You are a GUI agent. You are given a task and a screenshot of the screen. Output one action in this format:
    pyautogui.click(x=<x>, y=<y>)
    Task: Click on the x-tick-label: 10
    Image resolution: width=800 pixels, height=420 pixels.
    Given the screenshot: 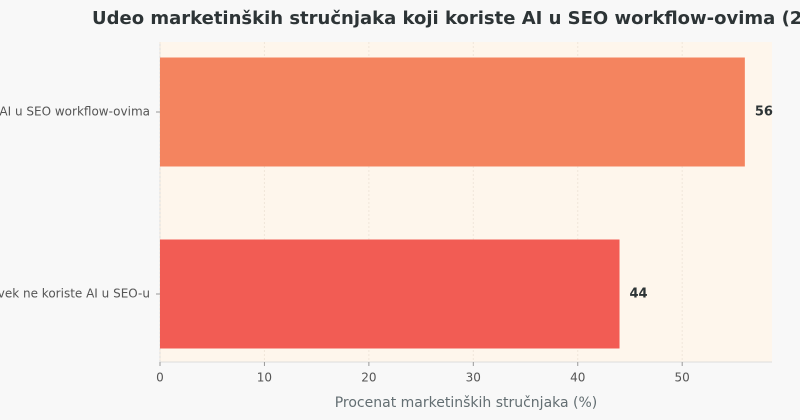 What is the action you would take?
    pyautogui.click(x=264, y=378)
    